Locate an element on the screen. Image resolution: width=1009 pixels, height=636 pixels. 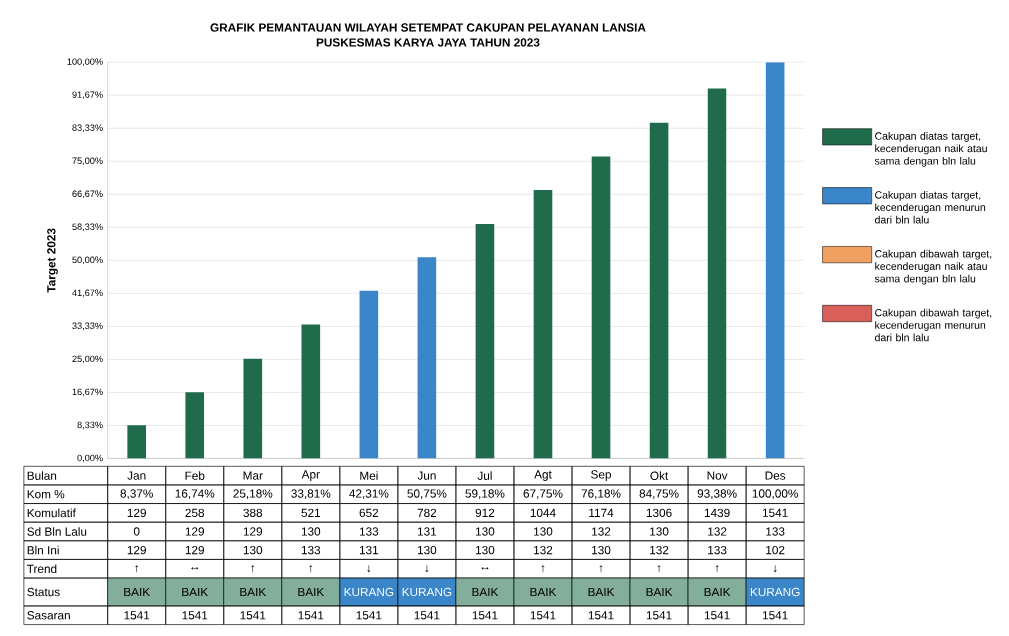
data-label: 100,00% is located at coordinates (775, 494).